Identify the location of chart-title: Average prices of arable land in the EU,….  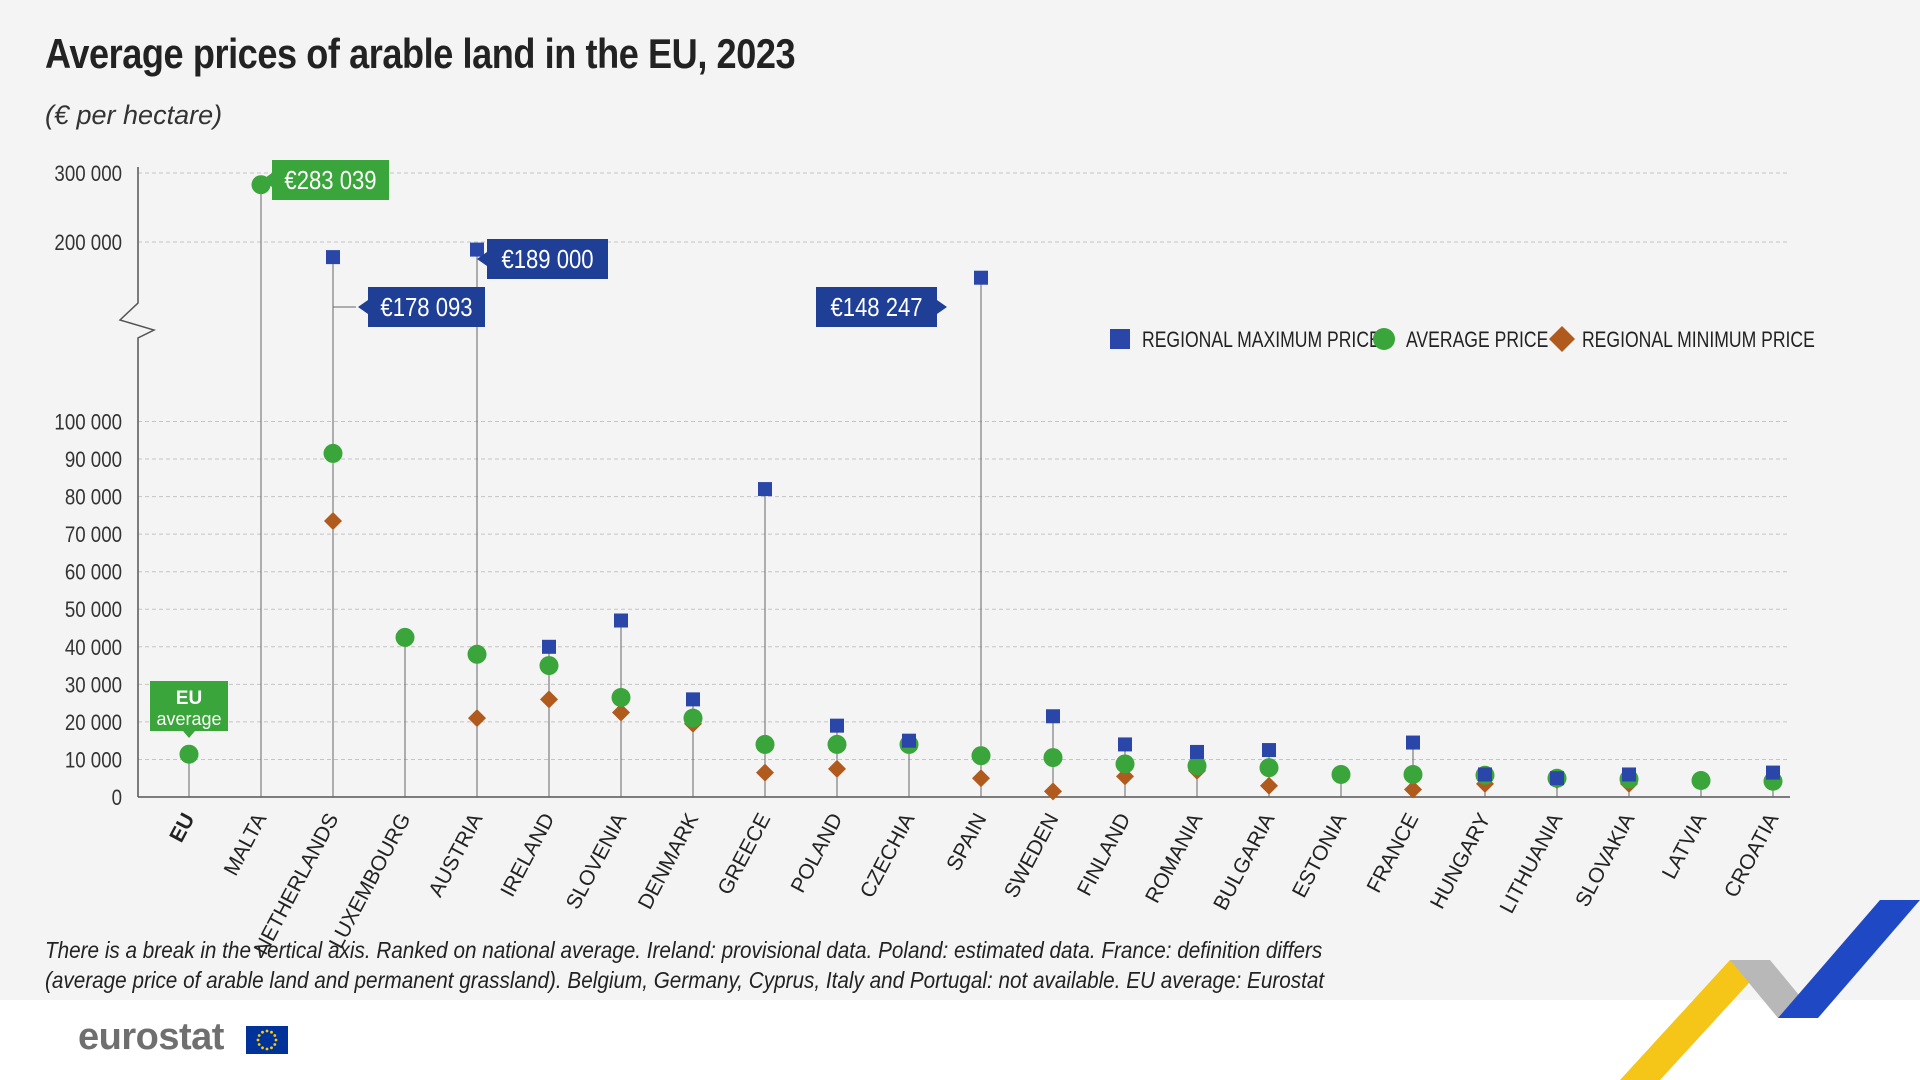
(420, 53).